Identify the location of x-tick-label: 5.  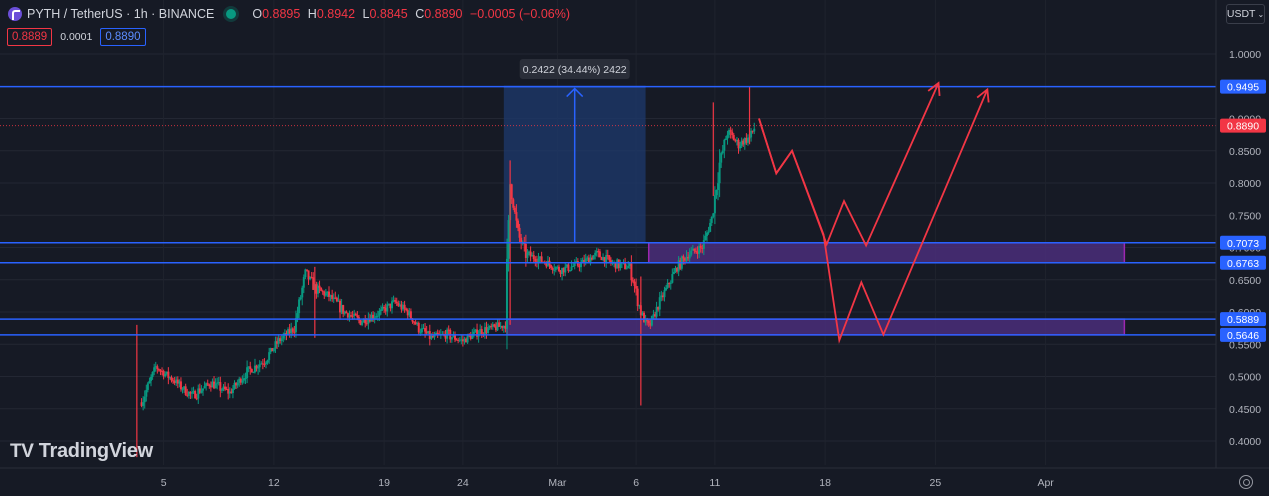
(164, 483).